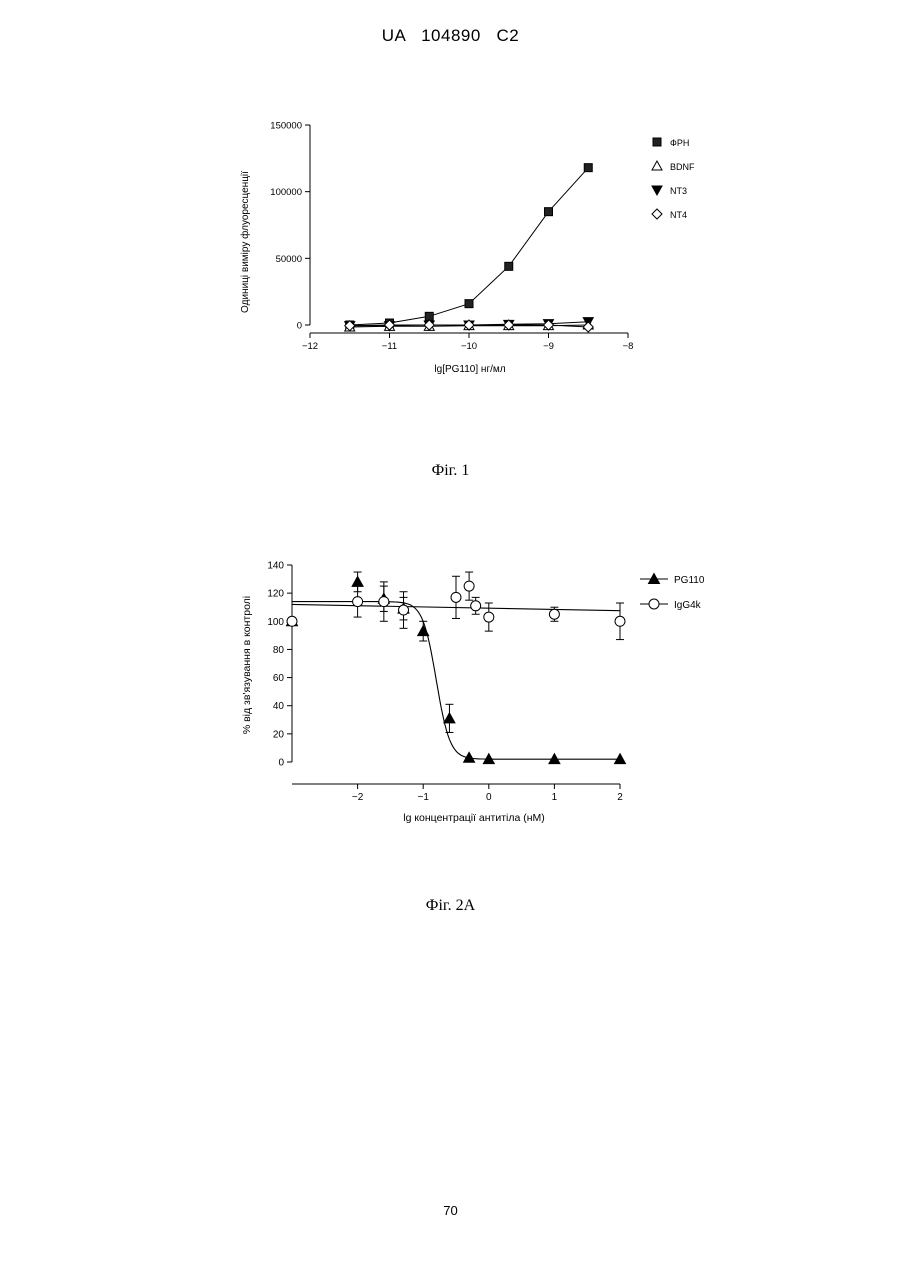 This screenshot has height=1273, width=901. What do you see at coordinates (469, 369) in the screenshot?
I see `figure-1-xlabel: lg[PG110] нг/мл` at bounding box center [469, 369].